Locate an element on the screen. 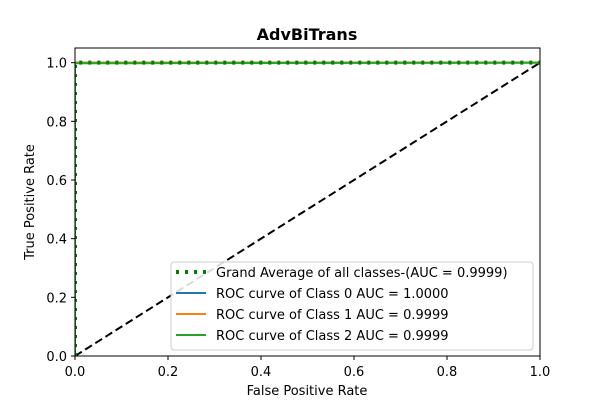 Image resolution: width=600 pixels, height=400 pixels. y-tick-label: 0.8 is located at coordinates (56, 122).